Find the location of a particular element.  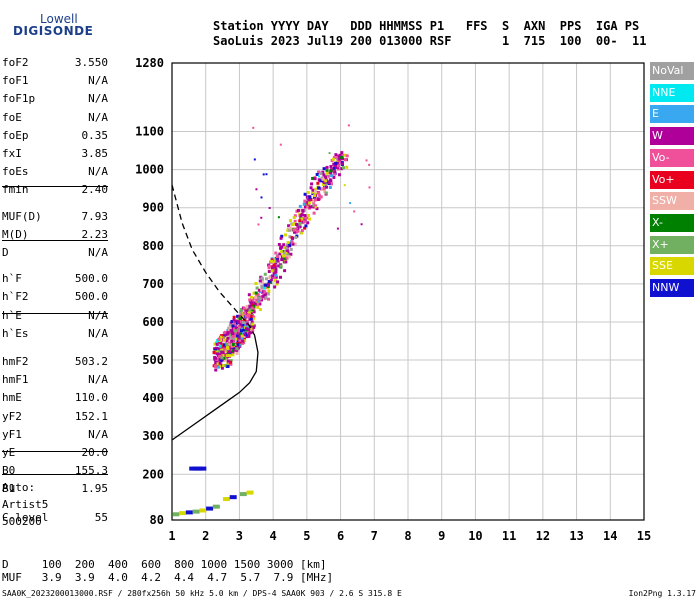

legend-item-noval: NoVal is located at coordinates (672, 71).